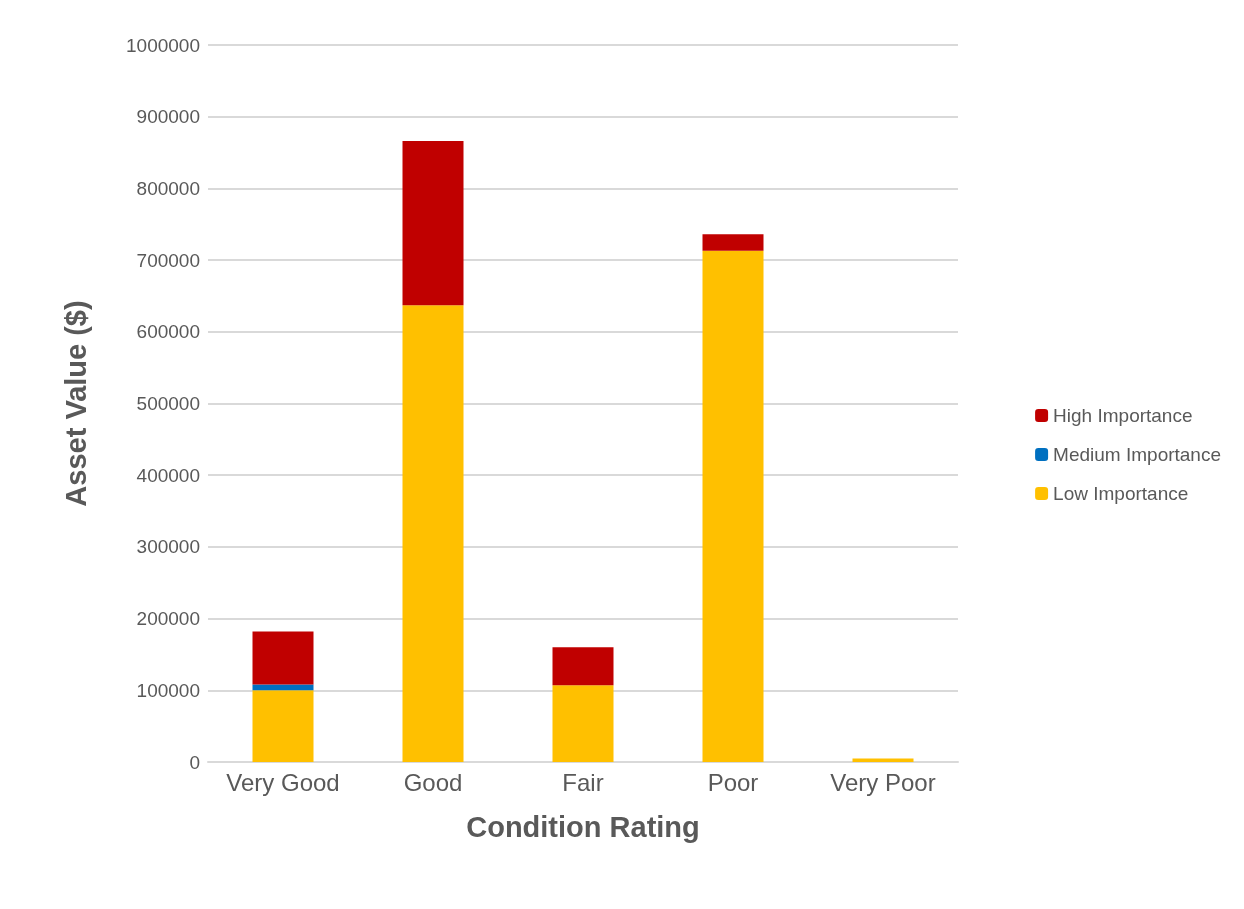  Describe the element at coordinates (168, 188) in the screenshot. I see `y-tick-label: 800000` at that location.